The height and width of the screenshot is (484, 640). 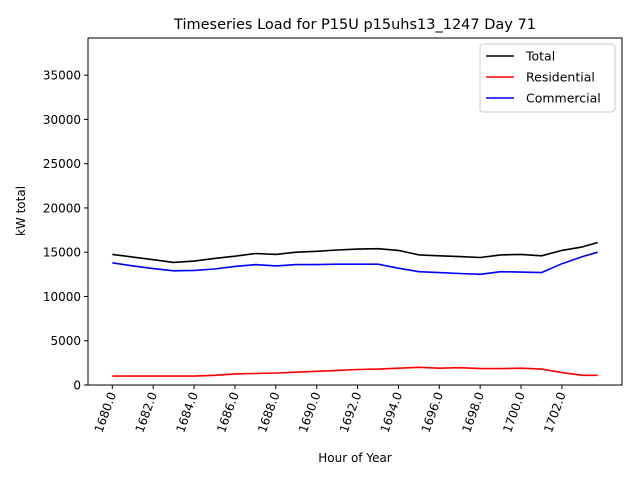 What do you see at coordinates (392, 412) in the screenshot?
I see `x-tick-label: 1694.0` at bounding box center [392, 412].